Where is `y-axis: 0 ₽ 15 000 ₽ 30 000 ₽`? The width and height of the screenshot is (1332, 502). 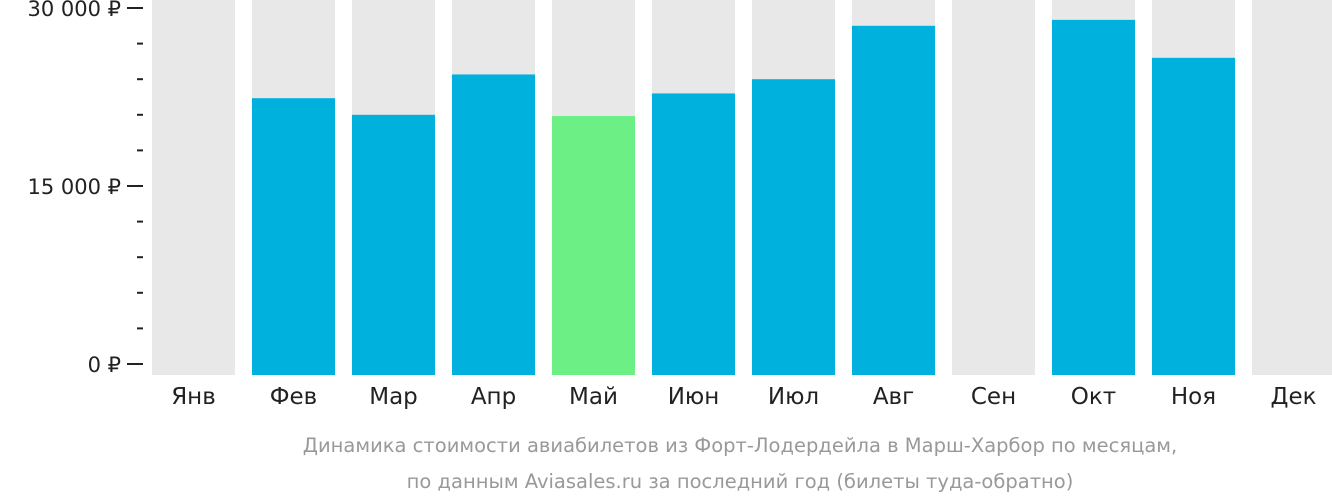
y-axis: 0 ₽ 15 000 ₽ 30 000 ₽ is located at coordinates (85, 188).